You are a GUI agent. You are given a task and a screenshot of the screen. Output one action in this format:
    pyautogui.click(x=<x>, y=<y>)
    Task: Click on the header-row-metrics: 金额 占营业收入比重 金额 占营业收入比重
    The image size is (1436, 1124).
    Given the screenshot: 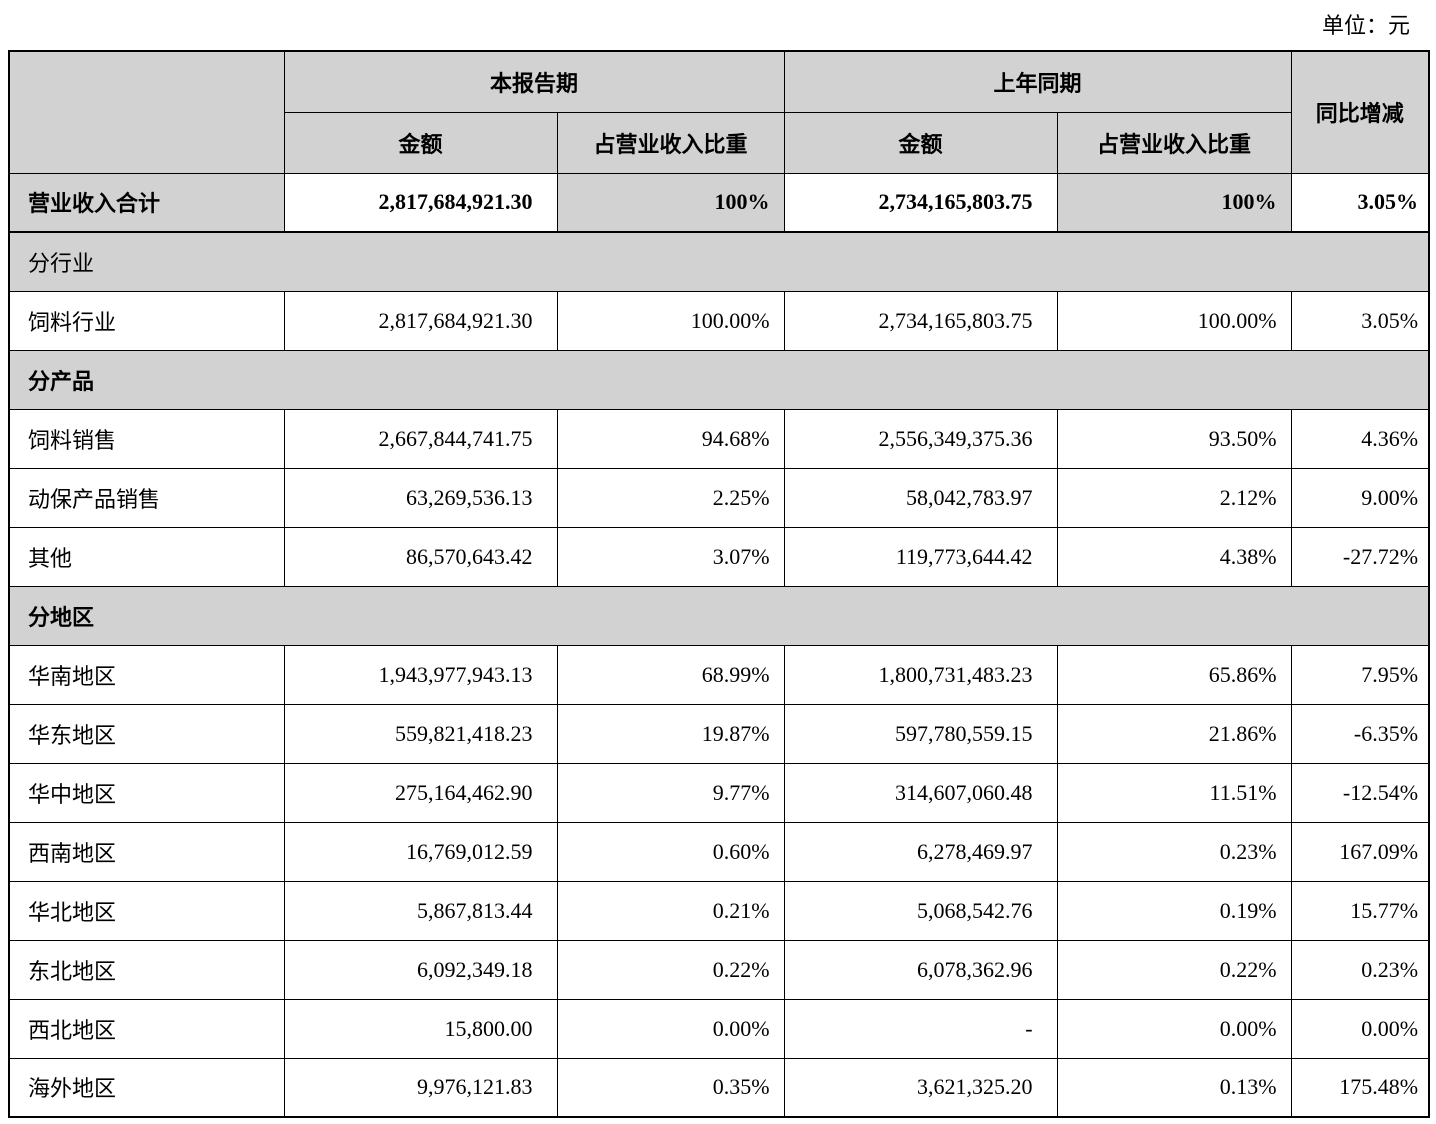 What is the action you would take?
    pyautogui.click(x=719, y=142)
    